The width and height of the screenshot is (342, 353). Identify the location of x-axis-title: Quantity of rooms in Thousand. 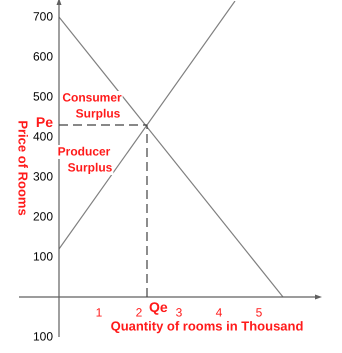
(207, 326).